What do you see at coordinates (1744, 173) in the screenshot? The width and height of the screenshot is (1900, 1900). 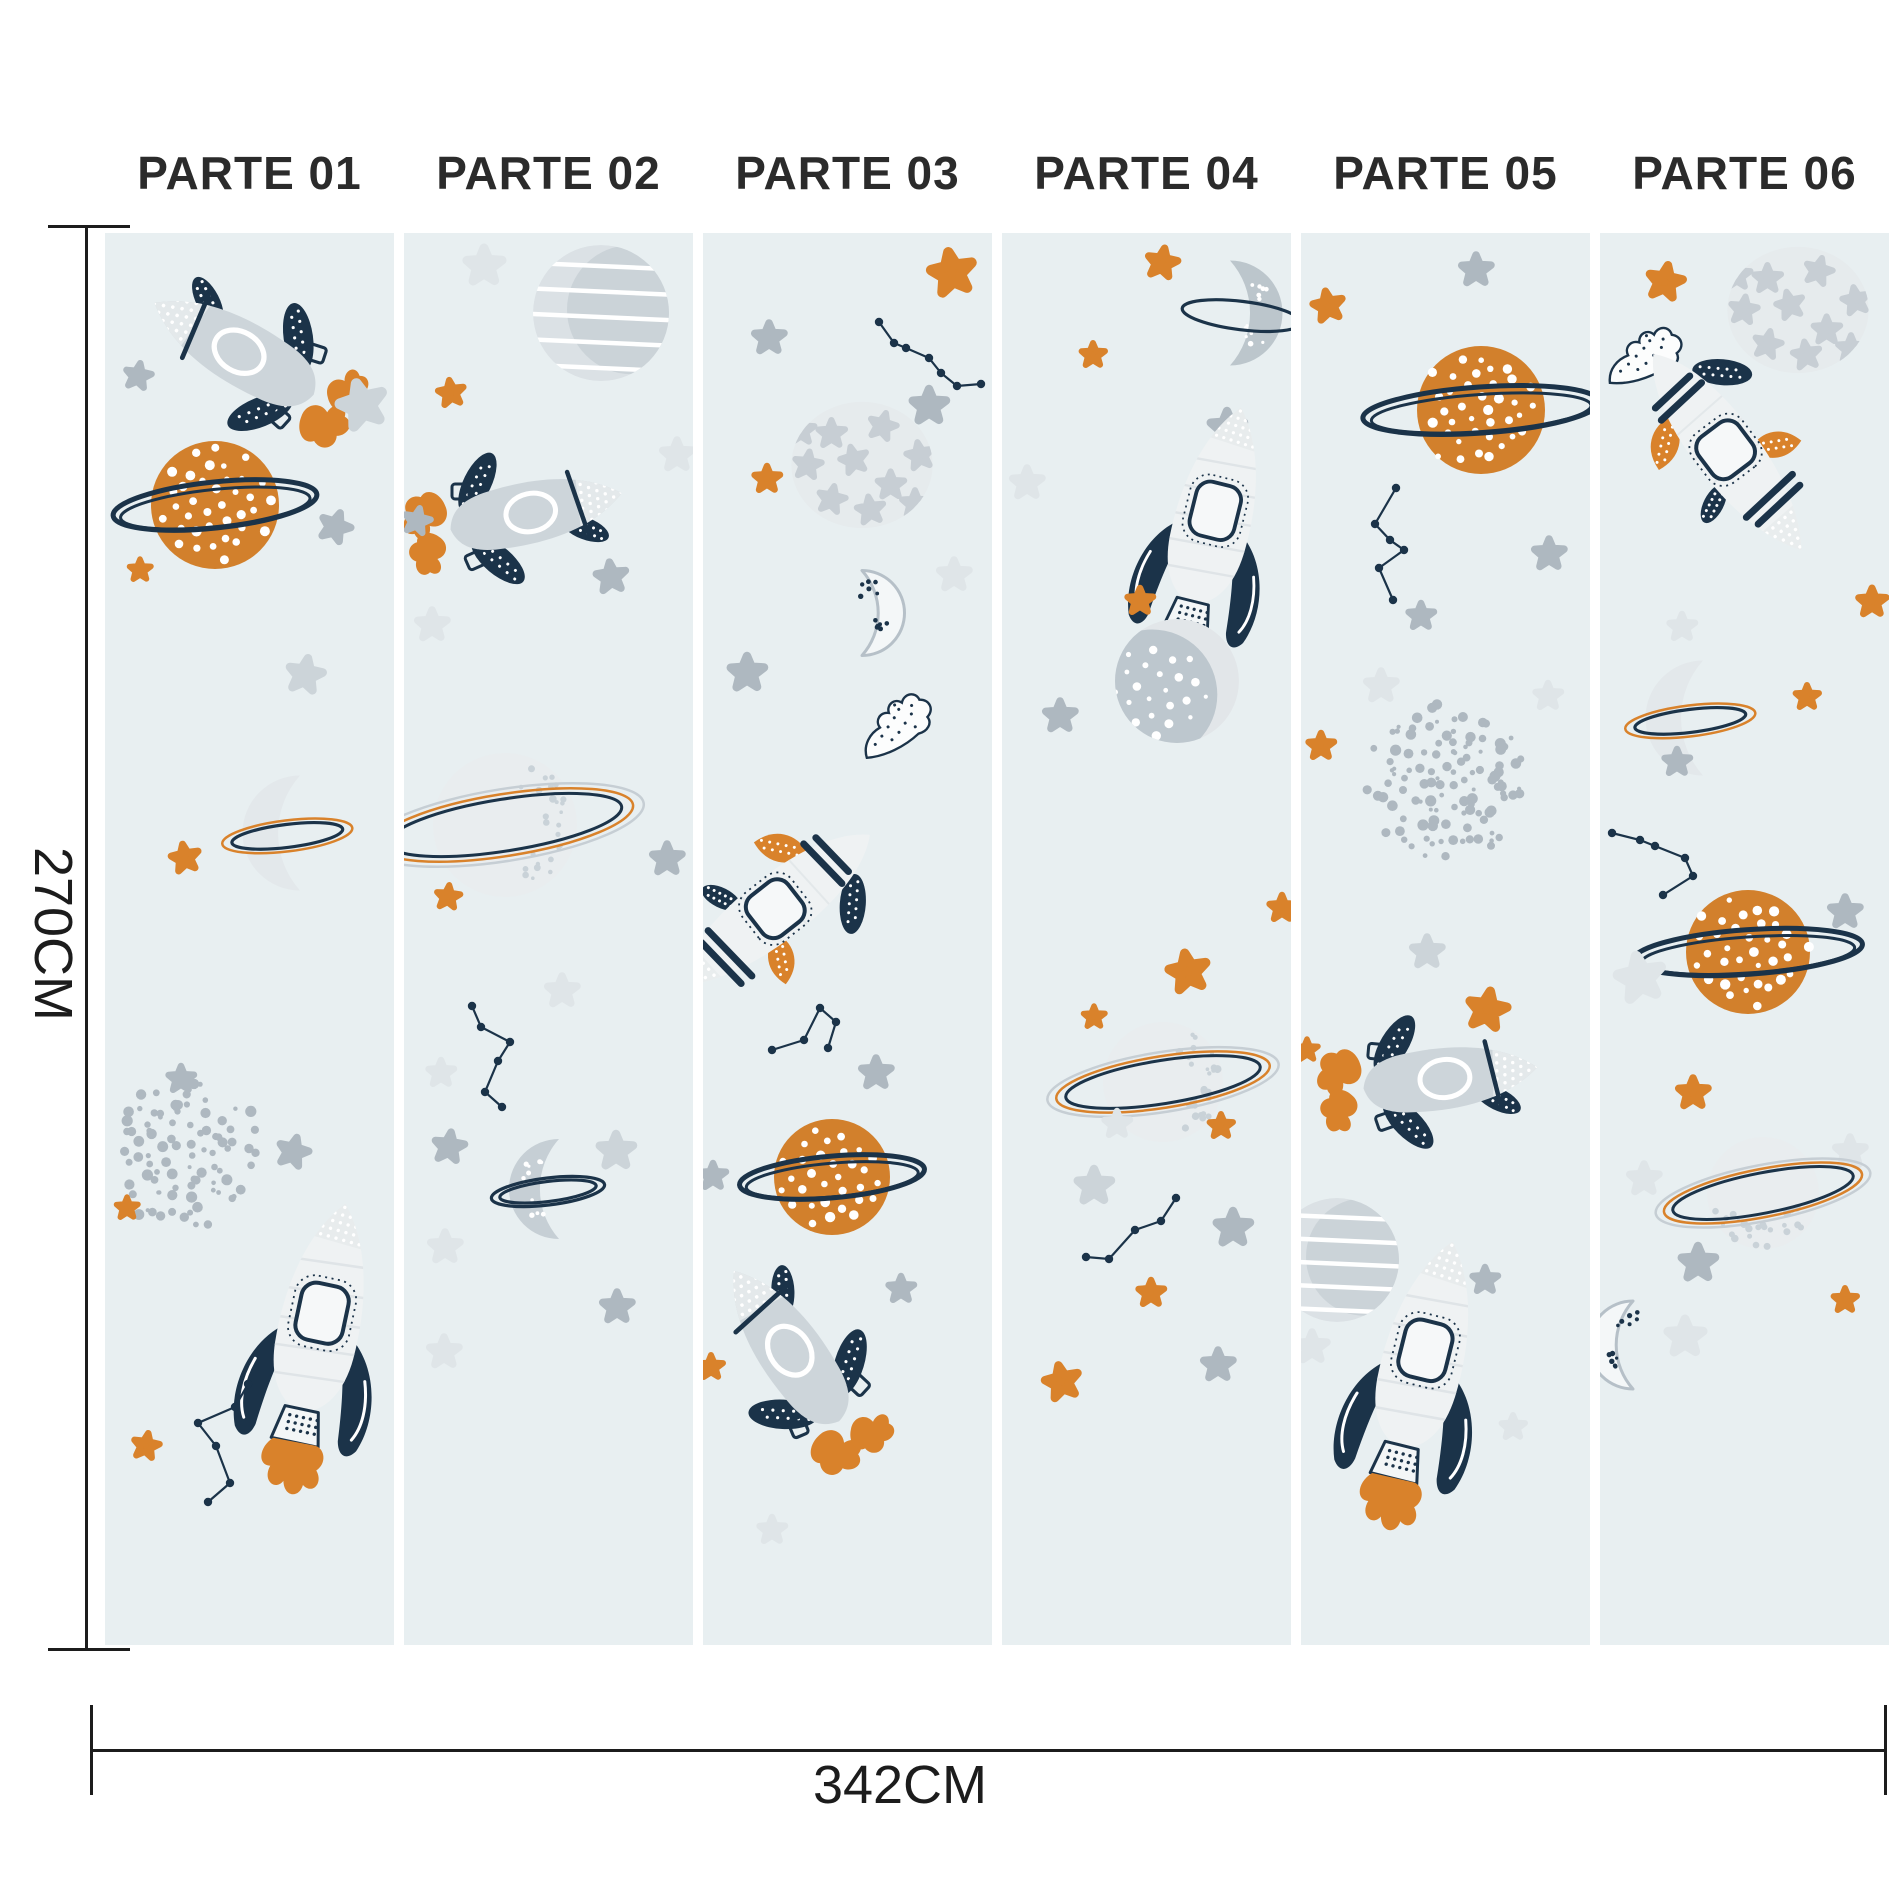 I see `panel-label-6: PARTE 06` at bounding box center [1744, 173].